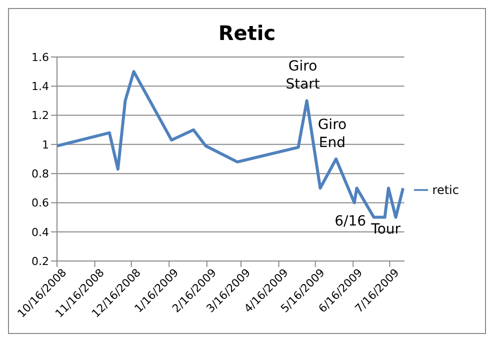 This screenshot has height=342, width=494. I want to click on chart-title: Retic, so click(247, 34).